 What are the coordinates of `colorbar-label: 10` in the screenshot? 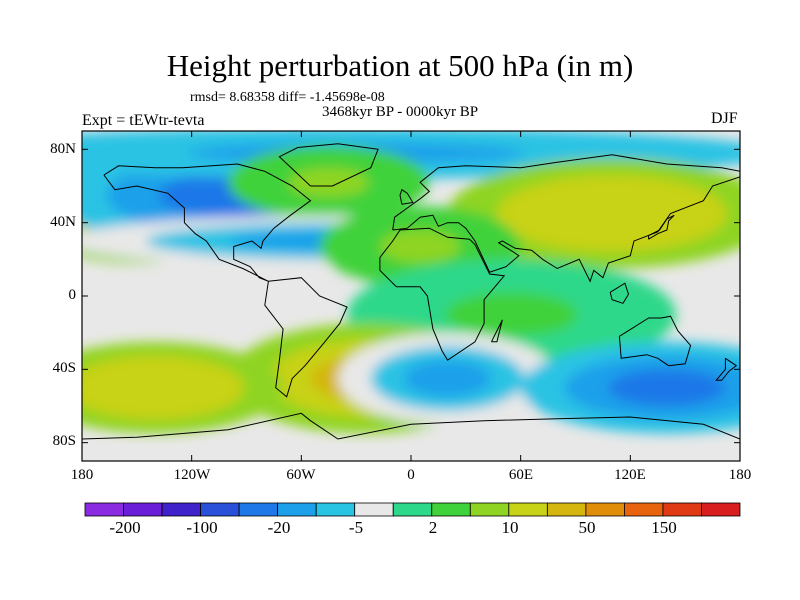 It's located at (510, 527).